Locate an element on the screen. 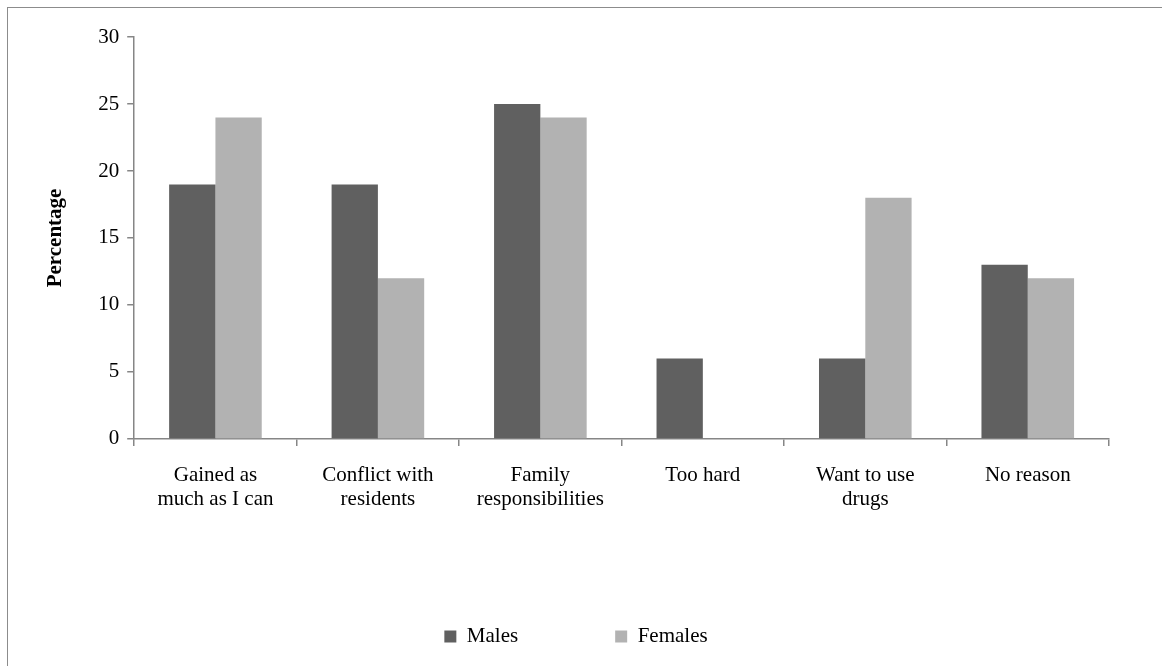 The height and width of the screenshot is (666, 1162). y-axis-title: Percentage is located at coordinates (54, 238).